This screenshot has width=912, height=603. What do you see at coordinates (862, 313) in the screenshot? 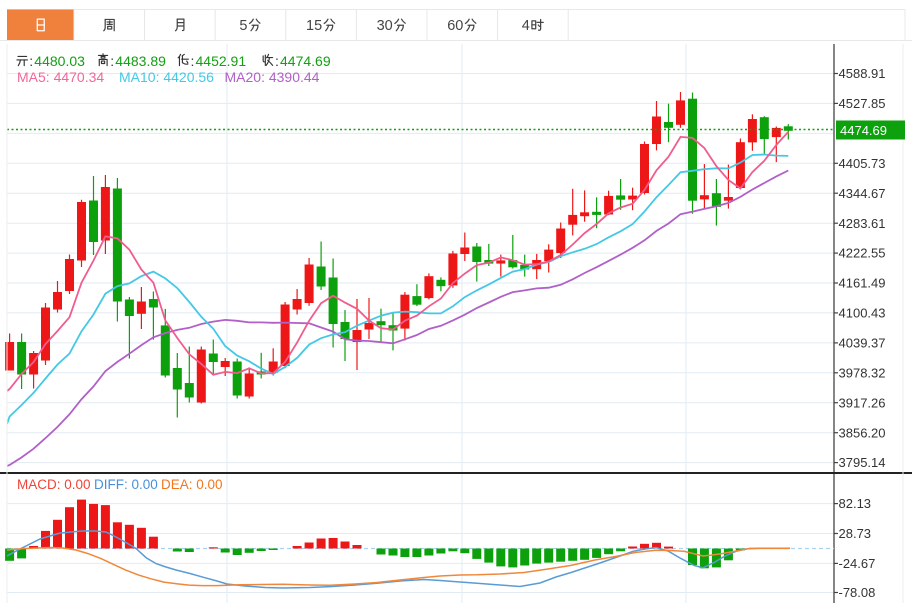
I see `svg-text: 4100.43` at bounding box center [862, 313].